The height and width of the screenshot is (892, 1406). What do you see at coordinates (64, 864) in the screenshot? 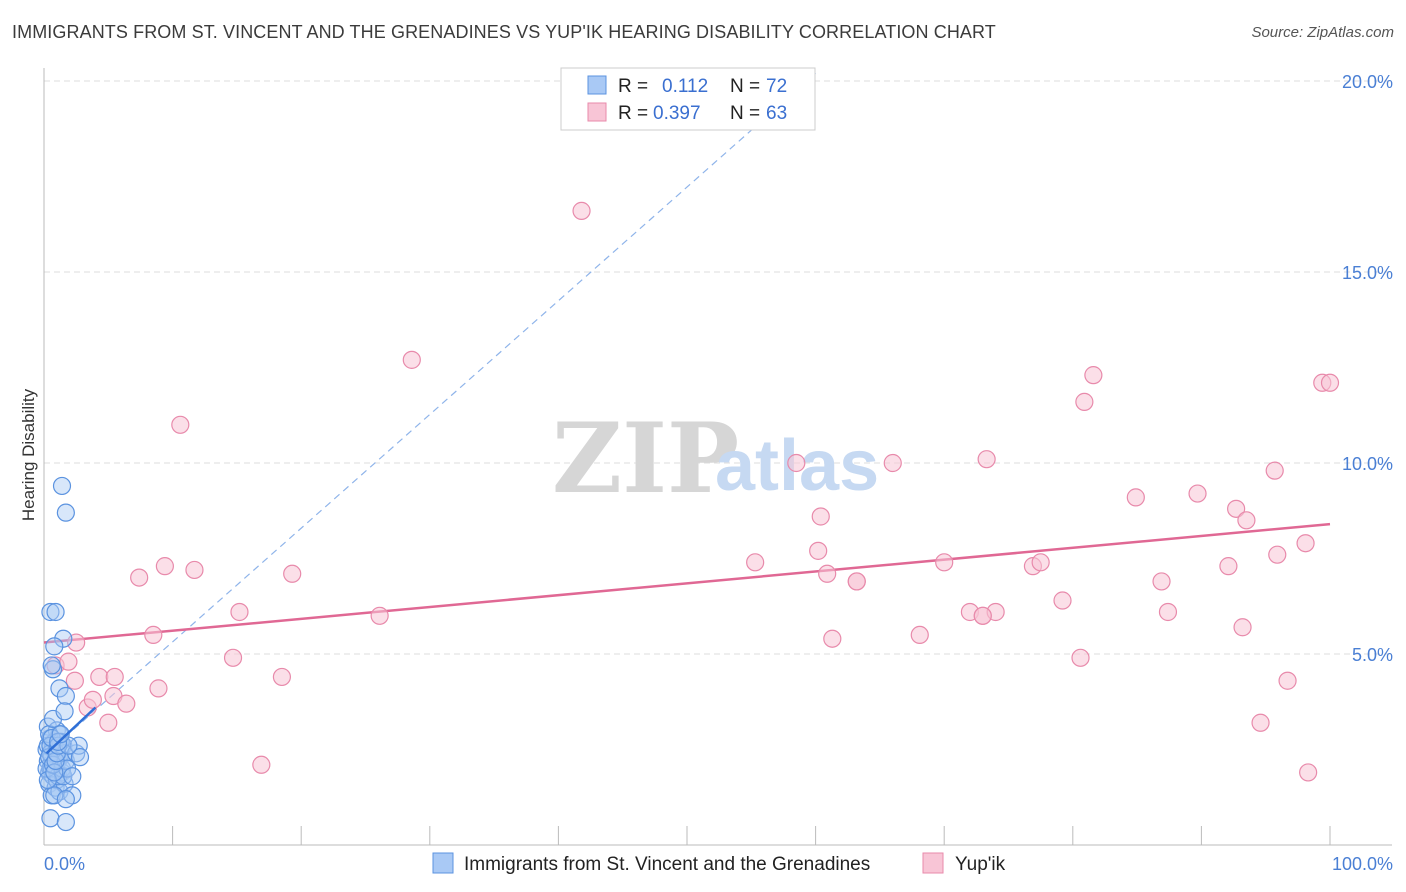
I see `x-tick-label-min: 0.0%` at bounding box center [64, 864].